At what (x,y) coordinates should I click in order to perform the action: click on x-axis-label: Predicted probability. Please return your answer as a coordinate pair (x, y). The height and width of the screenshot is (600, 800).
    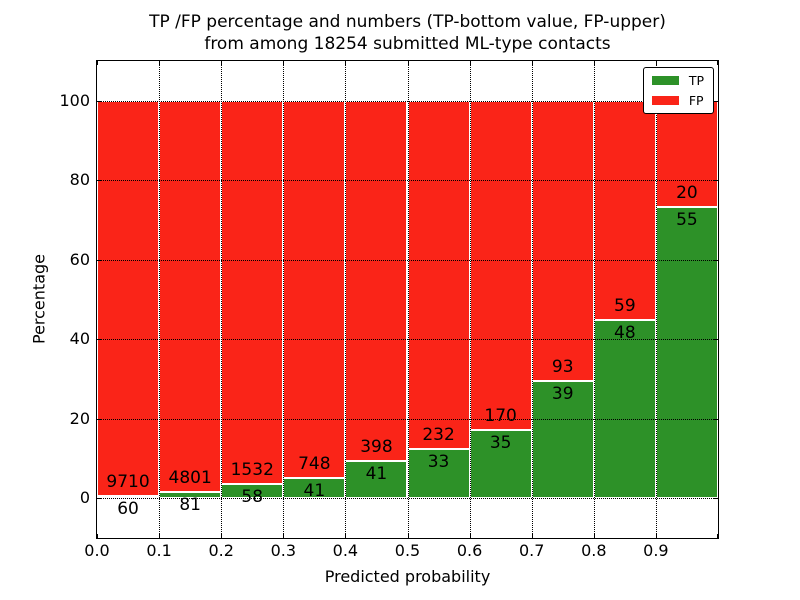
    Looking at the image, I should click on (407, 576).